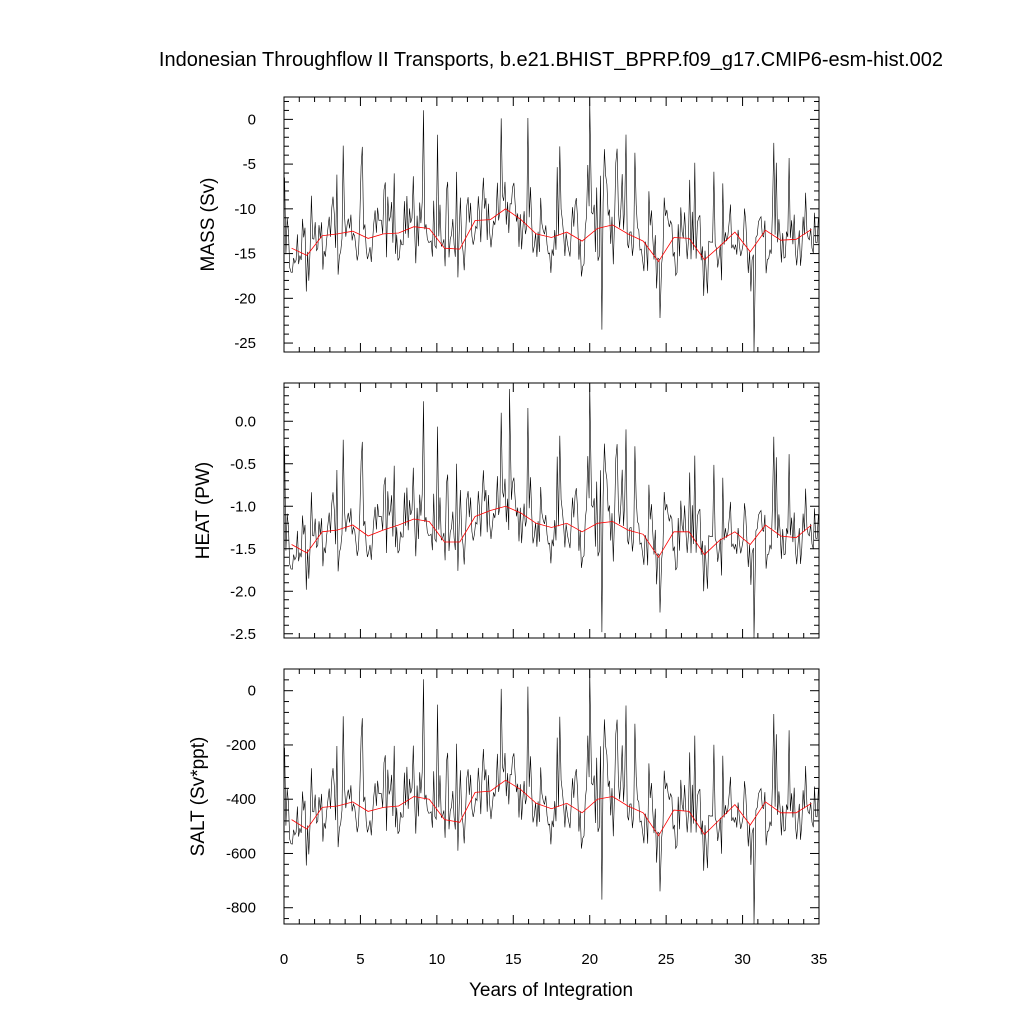 This screenshot has width=1024, height=1024. Describe the element at coordinates (360, 959) in the screenshot. I see `x-tick-label: 5` at that location.